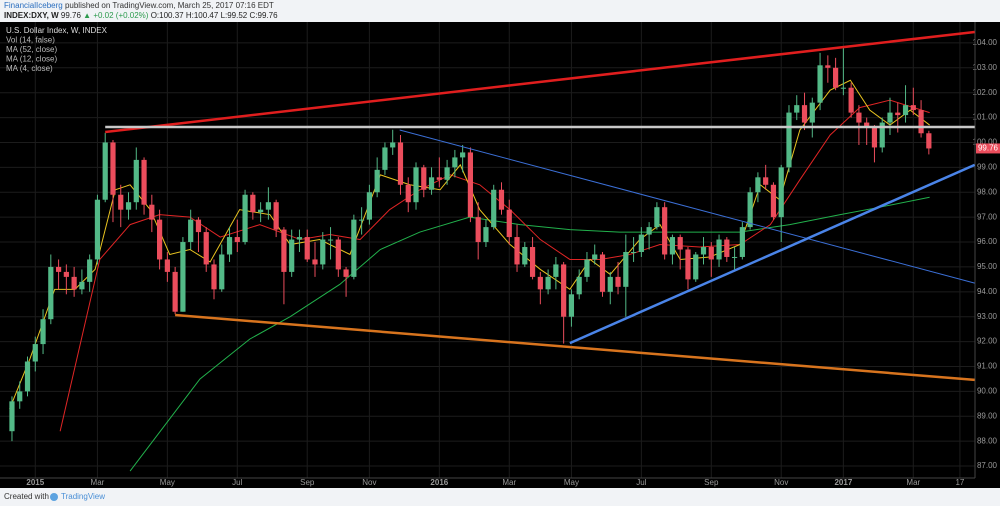 This screenshot has width=1000, height=506. What do you see at coordinates (575, 347) in the screenshot?
I see `trend-line` at bounding box center [575, 347].